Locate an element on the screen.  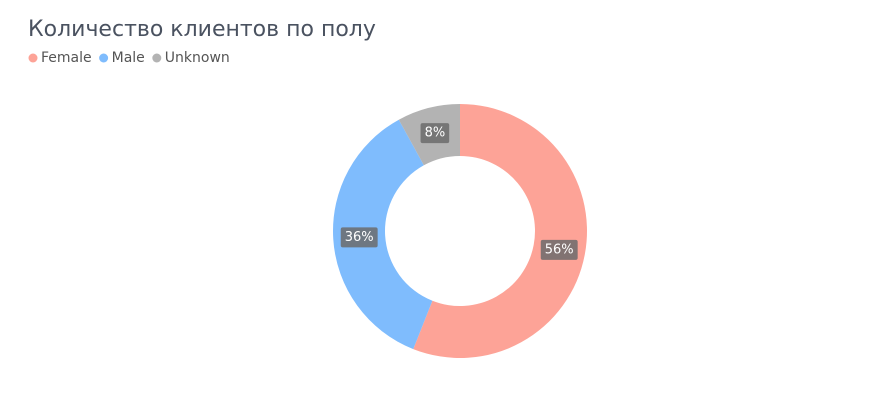
legend-label: Female is located at coordinates (66, 58).